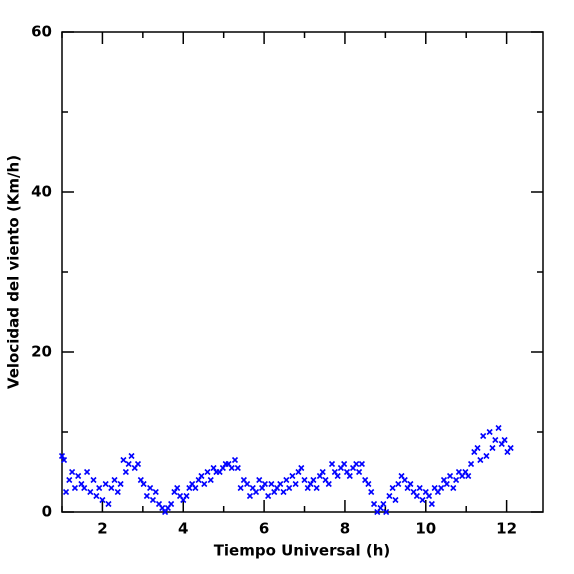 Image resolution: width=574 pixels, height=574 pixels. What do you see at coordinates (14, 272) in the screenshot?
I see `y-axis-title: Velocidad del viento (Km/h)` at bounding box center [14, 272].